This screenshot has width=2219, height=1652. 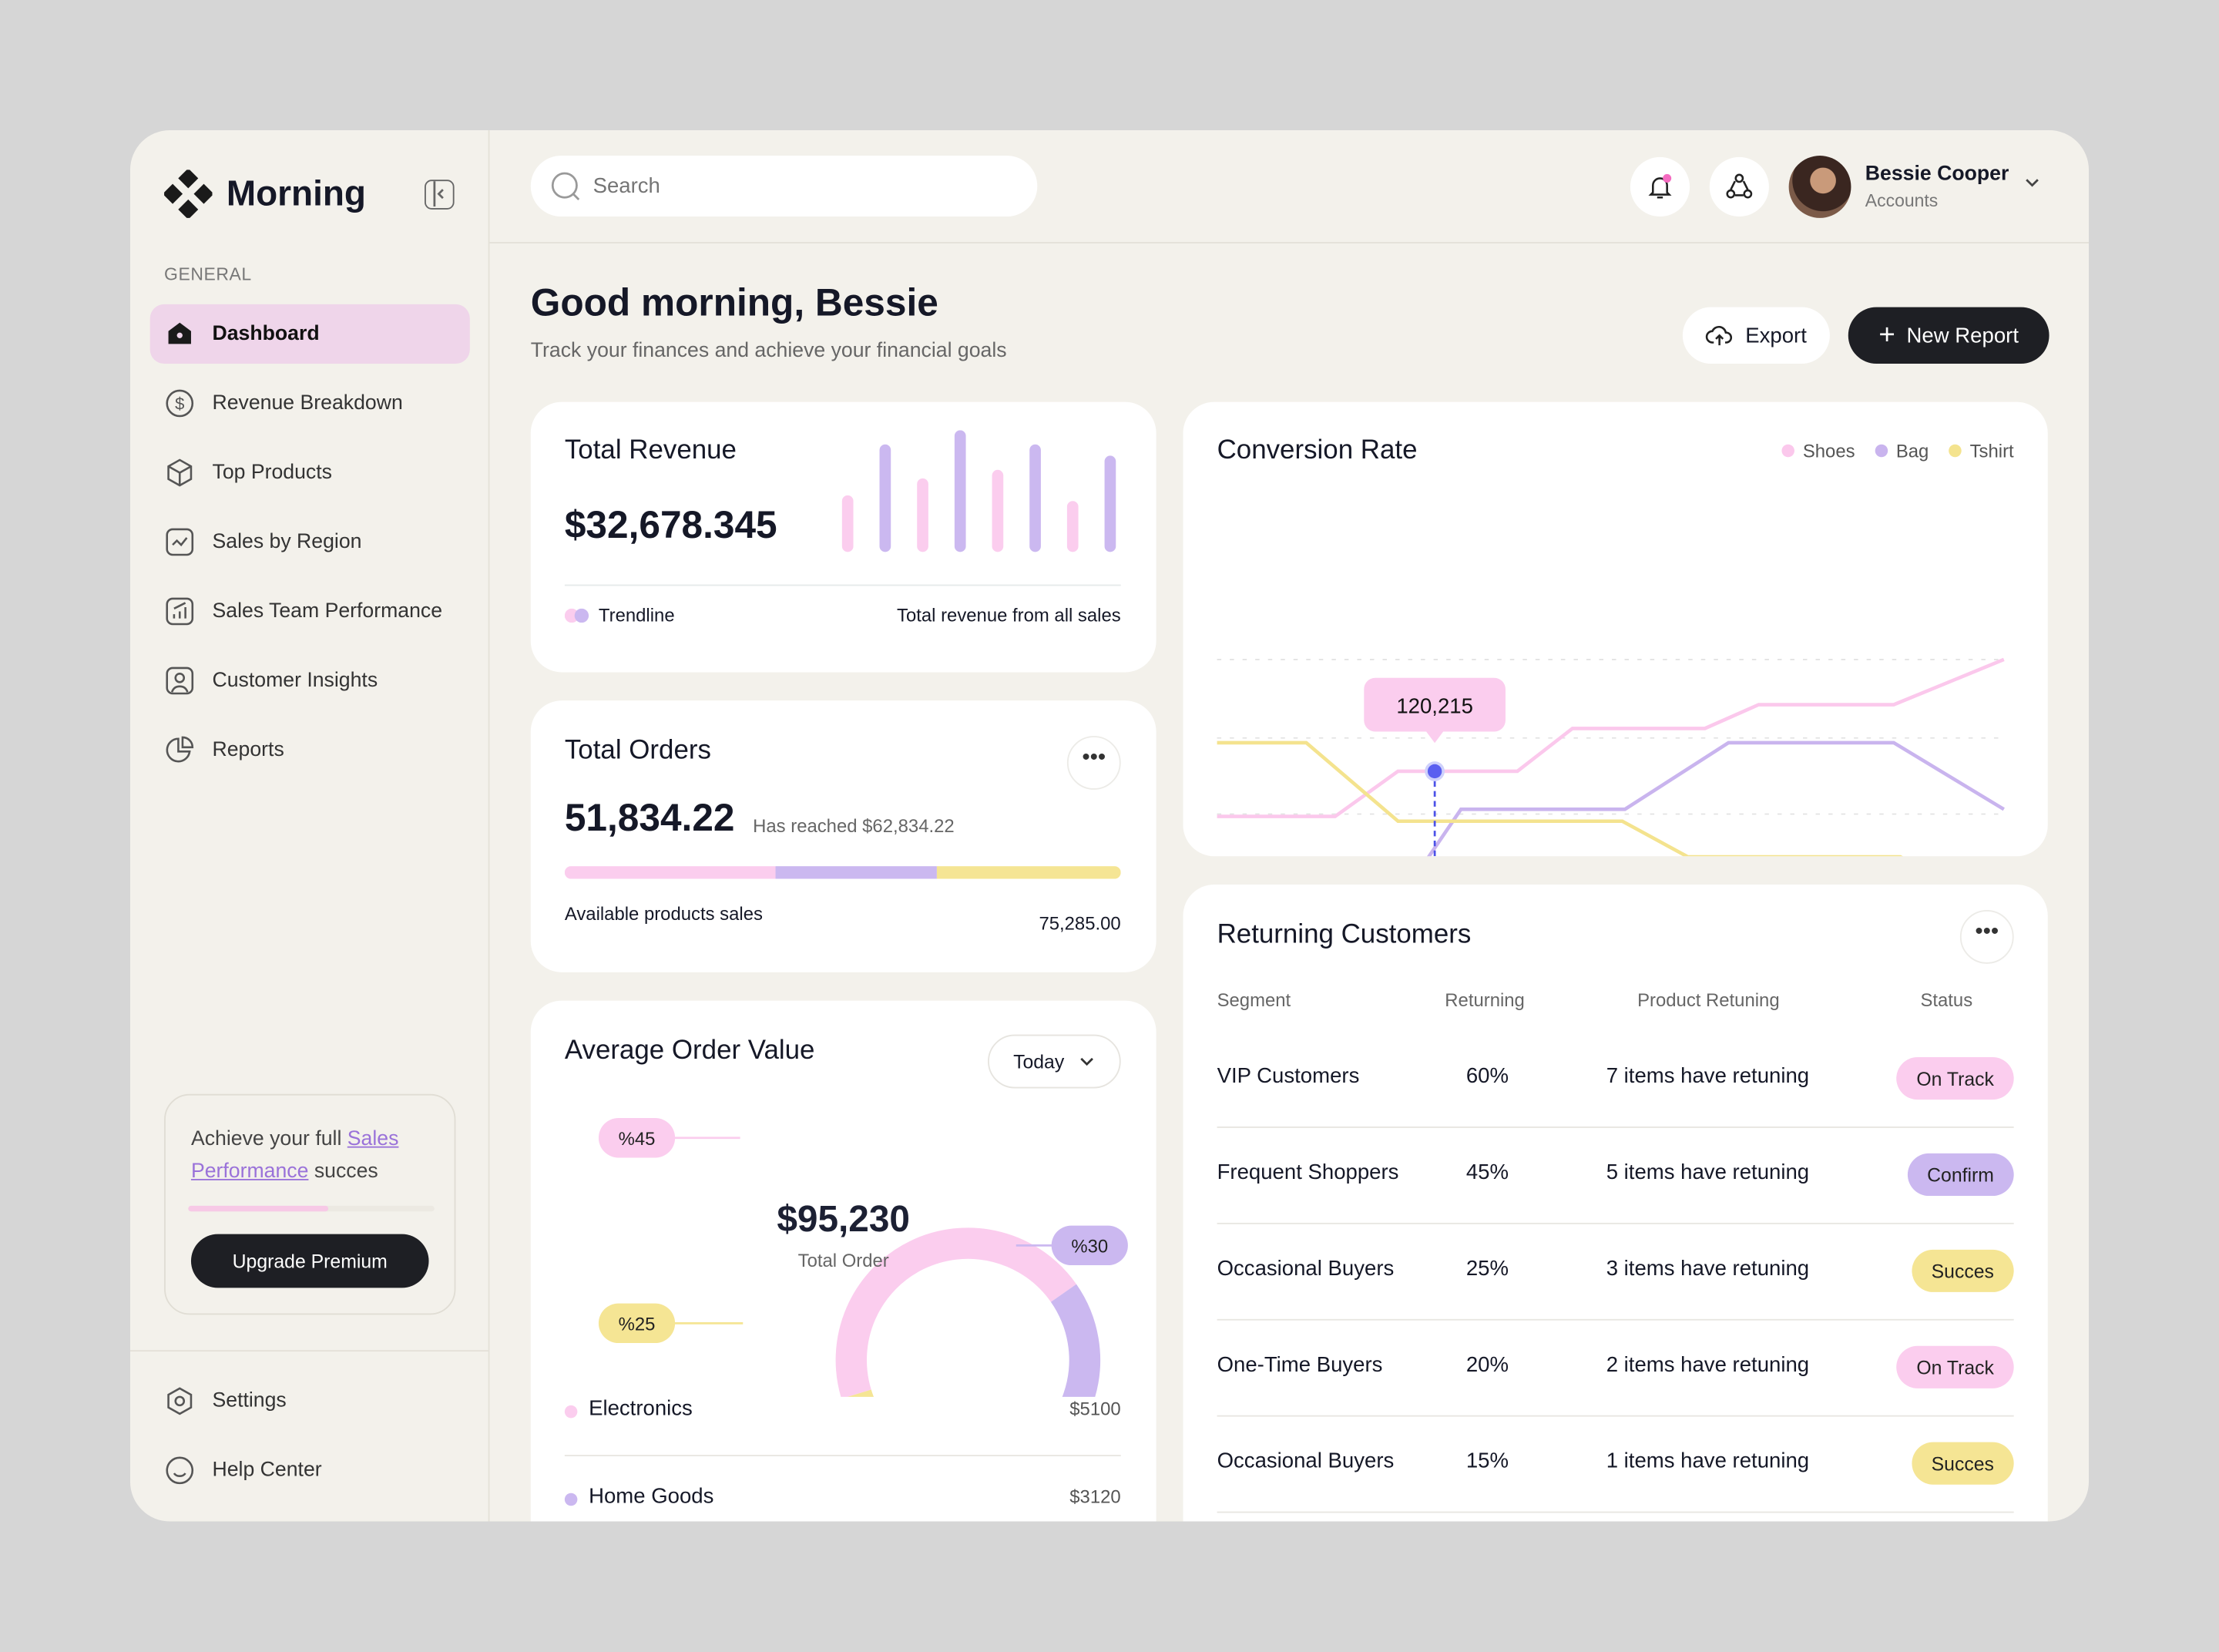 What do you see at coordinates (310, 1471) in the screenshot?
I see `sidebar-item-help-center: Help Center` at bounding box center [310, 1471].